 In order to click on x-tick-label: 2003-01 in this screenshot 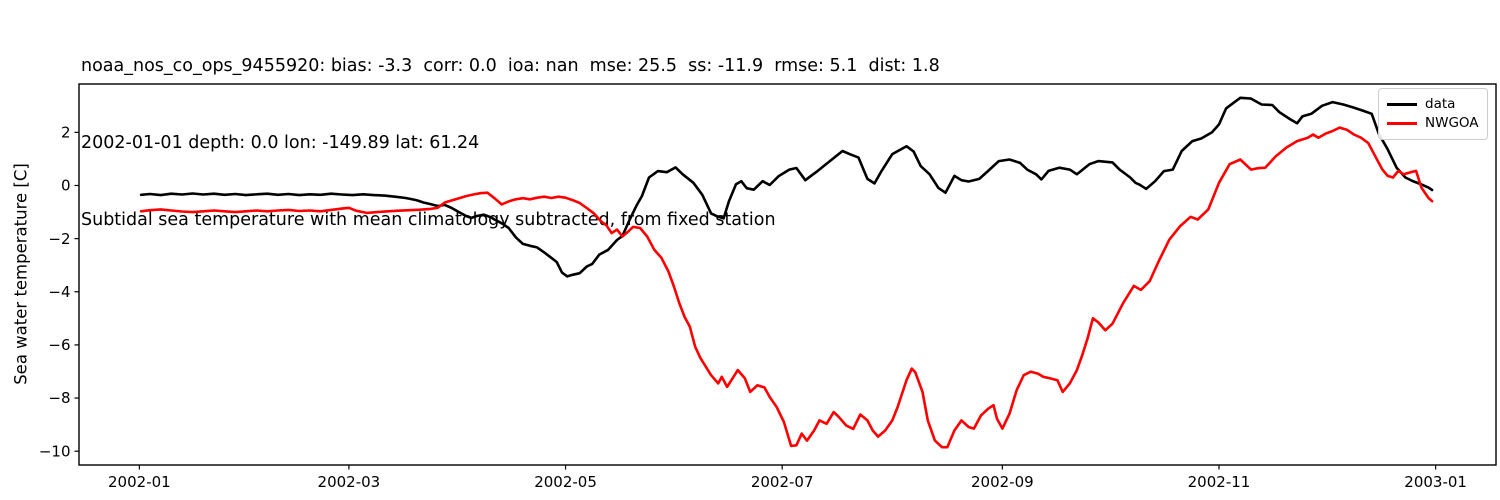, I will do `click(1435, 482)`.